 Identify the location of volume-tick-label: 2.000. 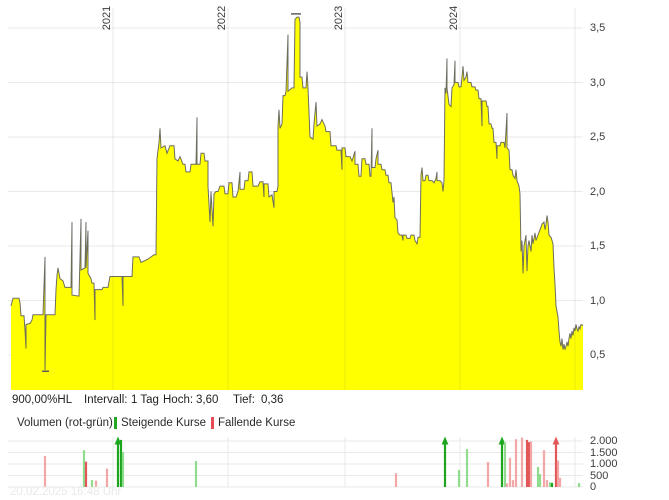
(604, 441).